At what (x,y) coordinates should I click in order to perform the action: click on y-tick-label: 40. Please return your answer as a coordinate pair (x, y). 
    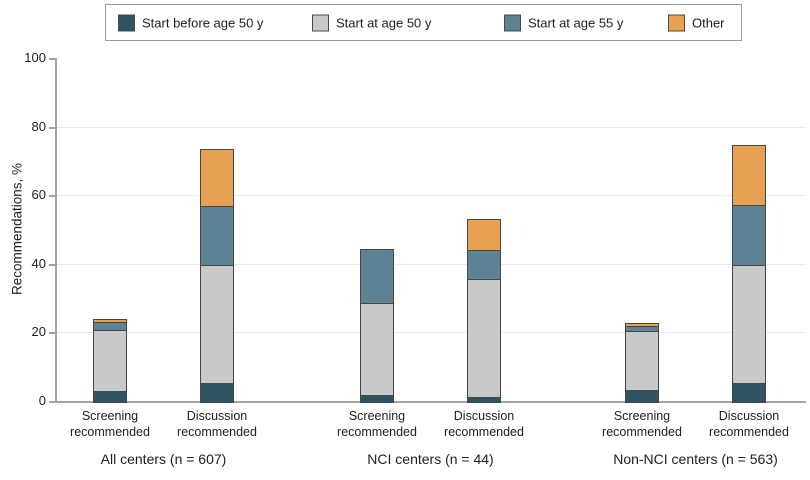
    Looking at the image, I should click on (38, 263).